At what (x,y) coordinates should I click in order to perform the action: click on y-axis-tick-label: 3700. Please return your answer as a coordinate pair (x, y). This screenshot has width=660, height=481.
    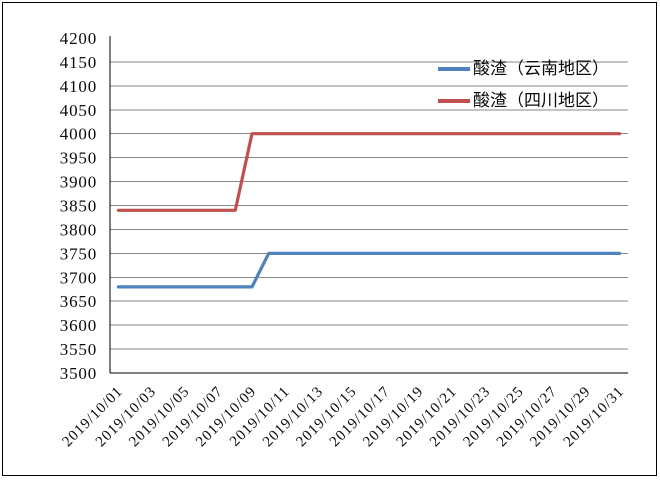
    Looking at the image, I should click on (78, 277).